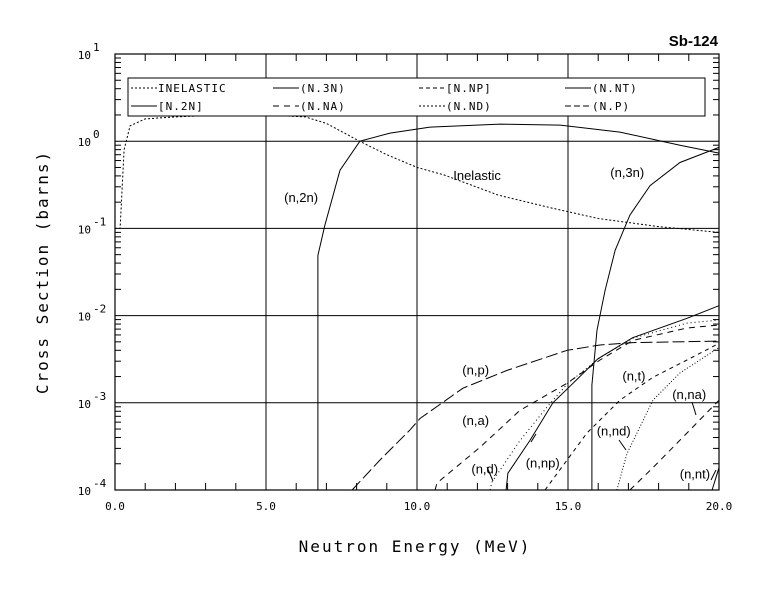 This screenshot has width=780, height=595. Describe the element at coordinates (490, 474) in the screenshot. I see `leader-n-d` at that location.